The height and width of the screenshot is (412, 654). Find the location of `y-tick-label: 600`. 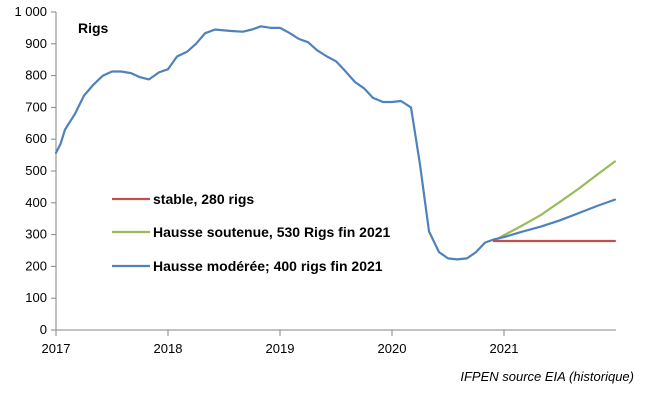

y-tick-label: 600 is located at coordinates (36, 138).